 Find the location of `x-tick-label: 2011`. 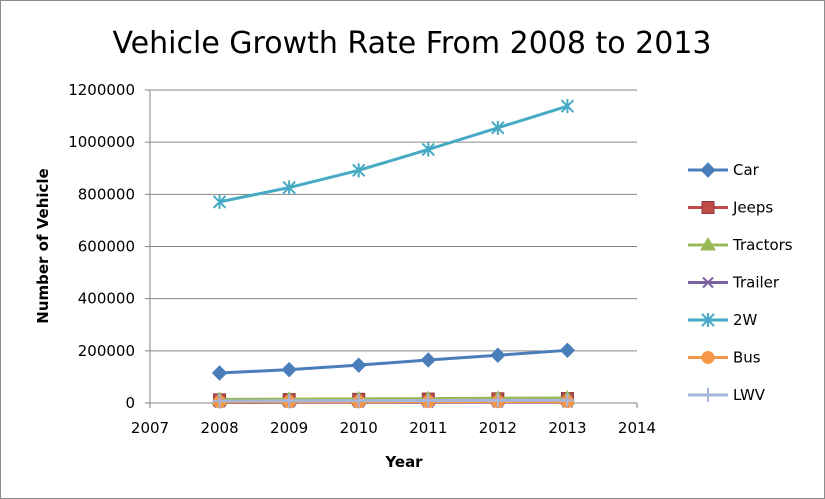

x-tick-label: 2011 is located at coordinates (428, 428).